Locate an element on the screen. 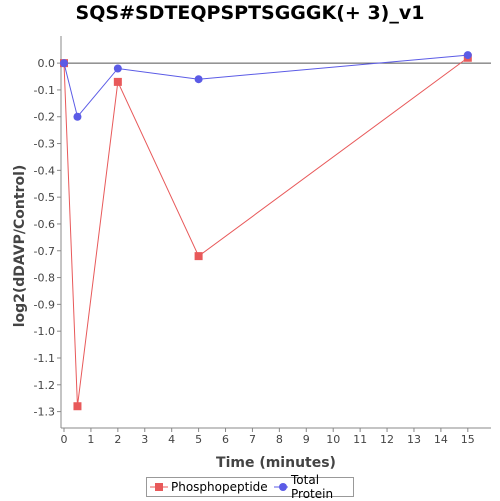  legend-item-total-protein: Total Protein is located at coordinates (311, 487).